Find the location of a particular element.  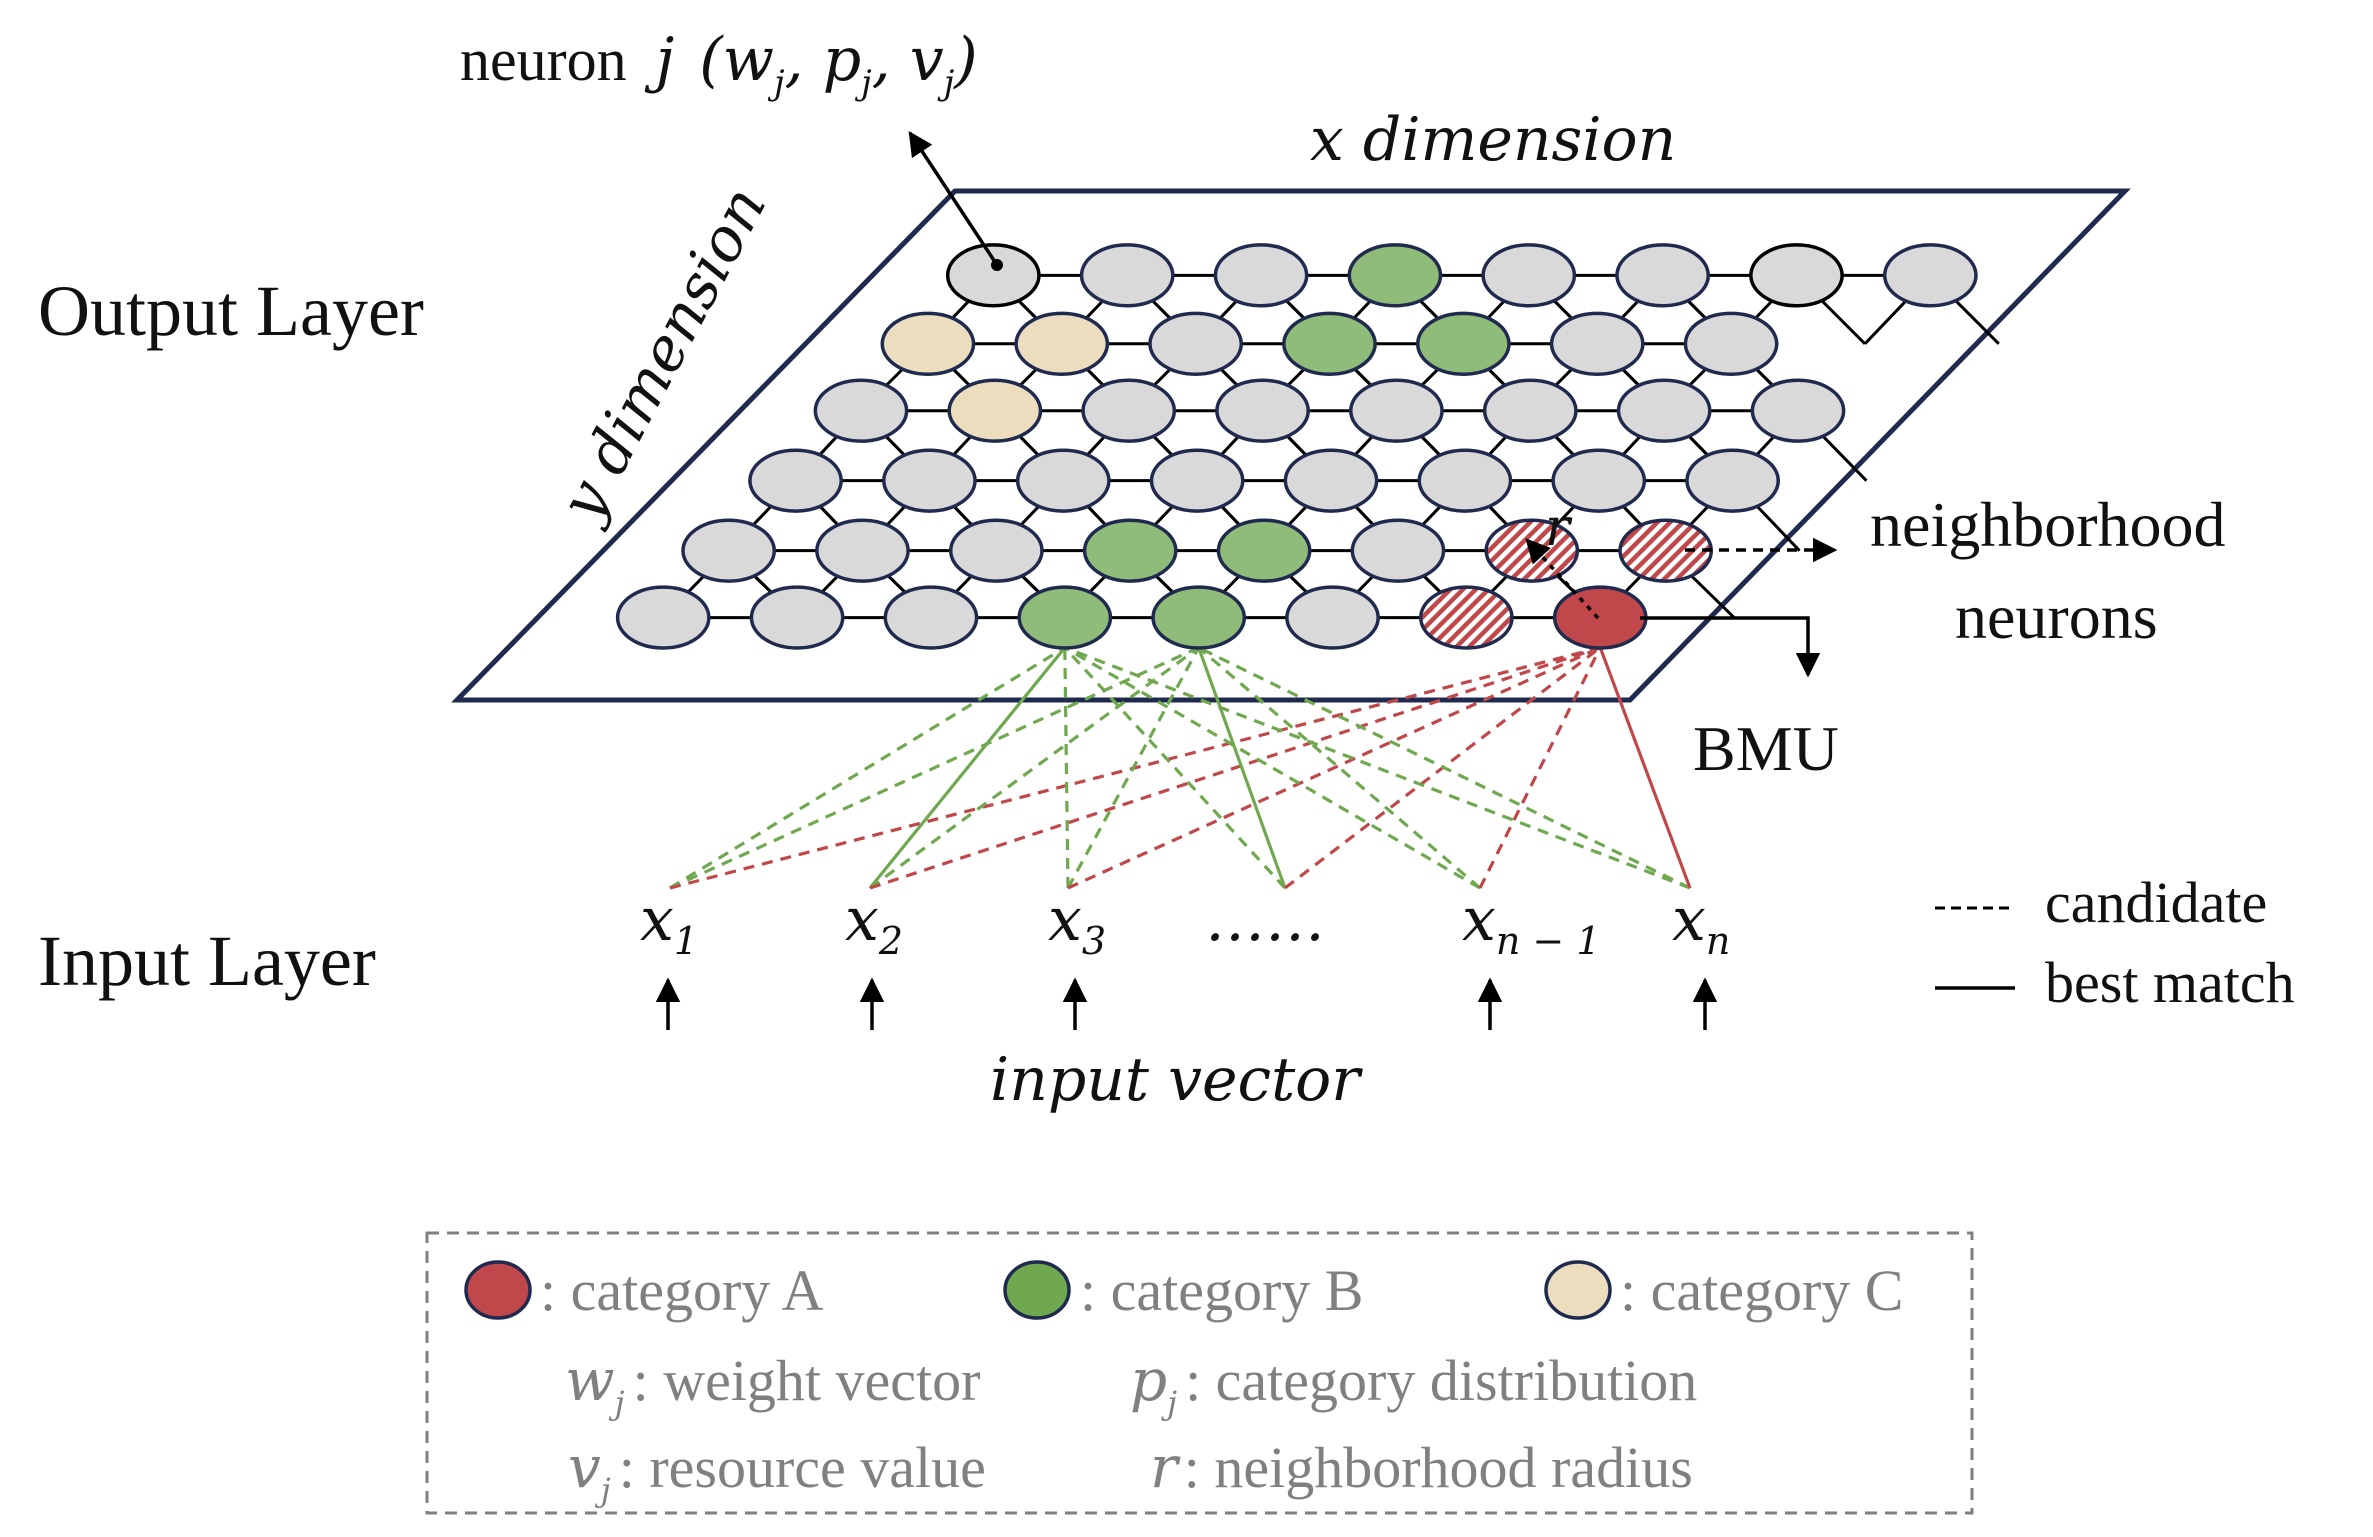

input-x2: x2 is located at coordinates (874, 924).